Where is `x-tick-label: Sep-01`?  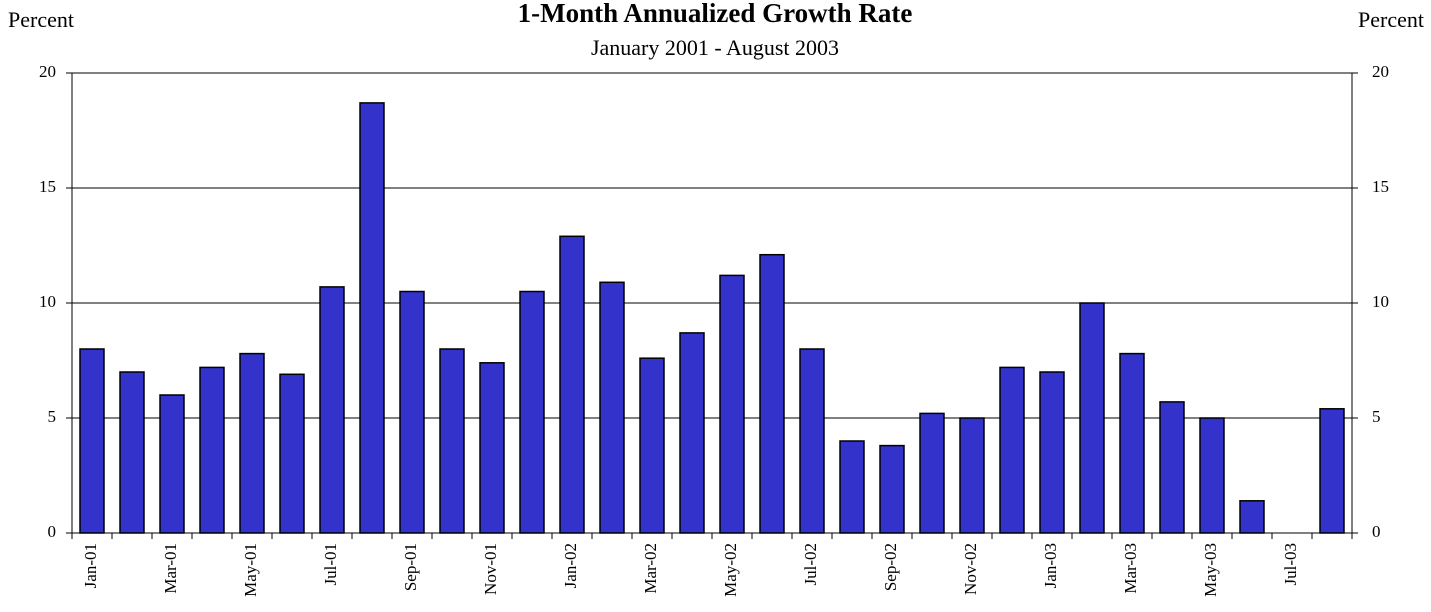
x-tick-label: Sep-01 is located at coordinates (410, 567).